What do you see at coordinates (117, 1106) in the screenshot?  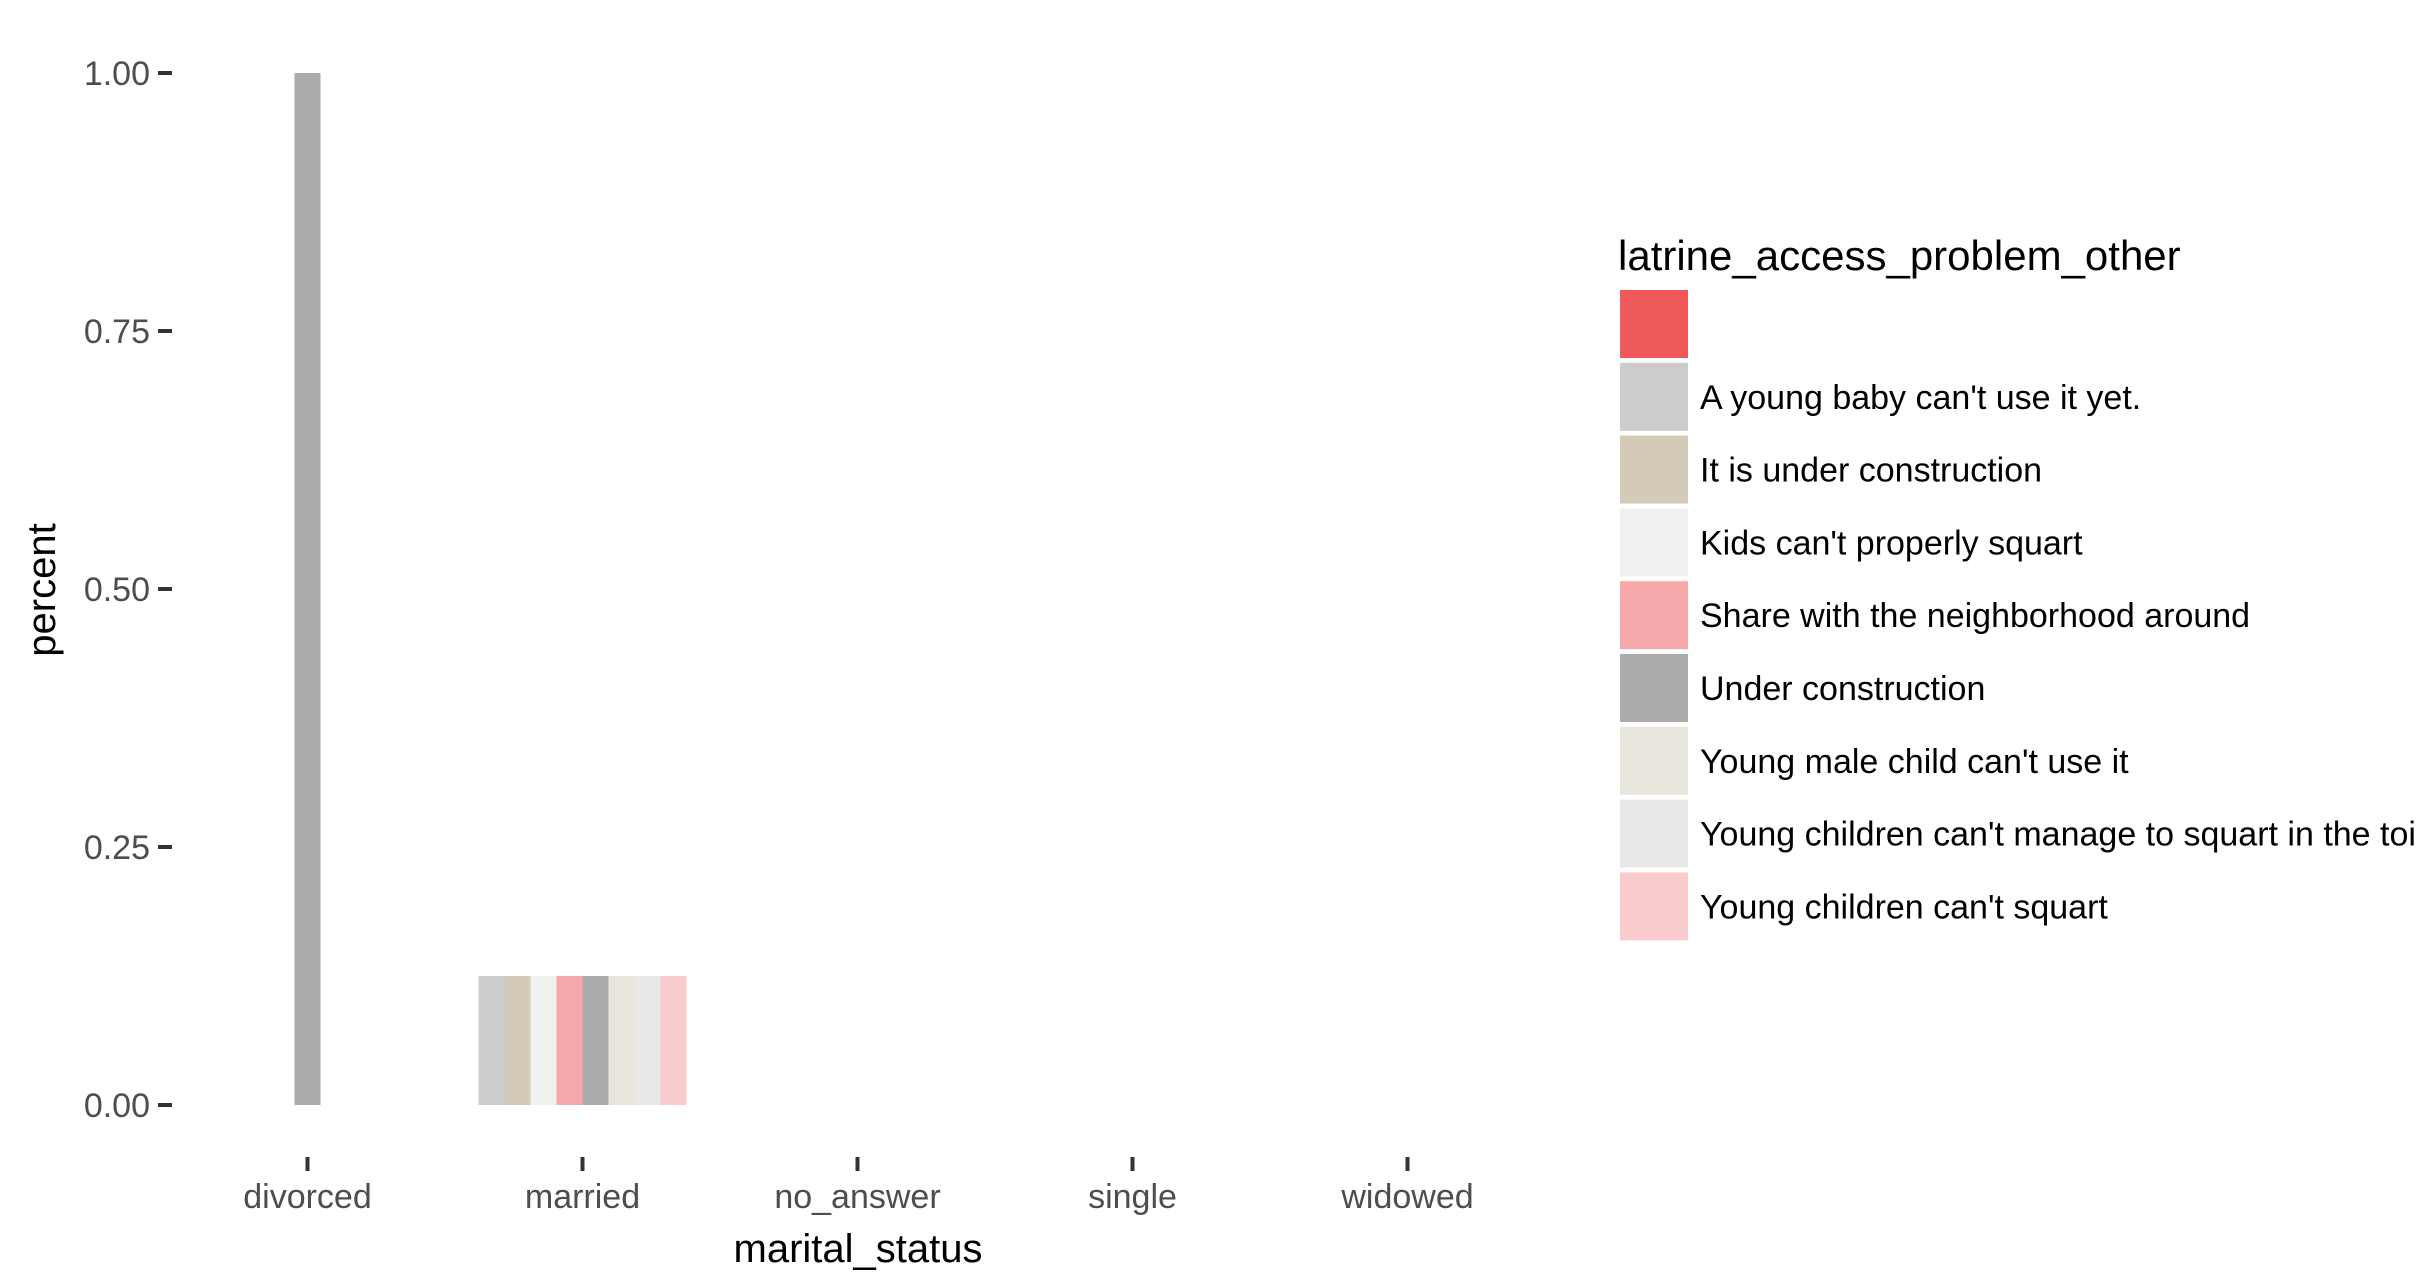 I see `y-tick-label: 0.00` at bounding box center [117, 1106].